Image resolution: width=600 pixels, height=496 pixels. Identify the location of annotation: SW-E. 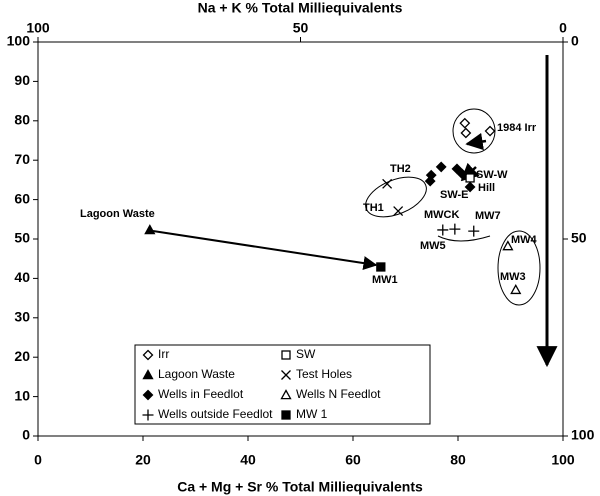
(454, 195).